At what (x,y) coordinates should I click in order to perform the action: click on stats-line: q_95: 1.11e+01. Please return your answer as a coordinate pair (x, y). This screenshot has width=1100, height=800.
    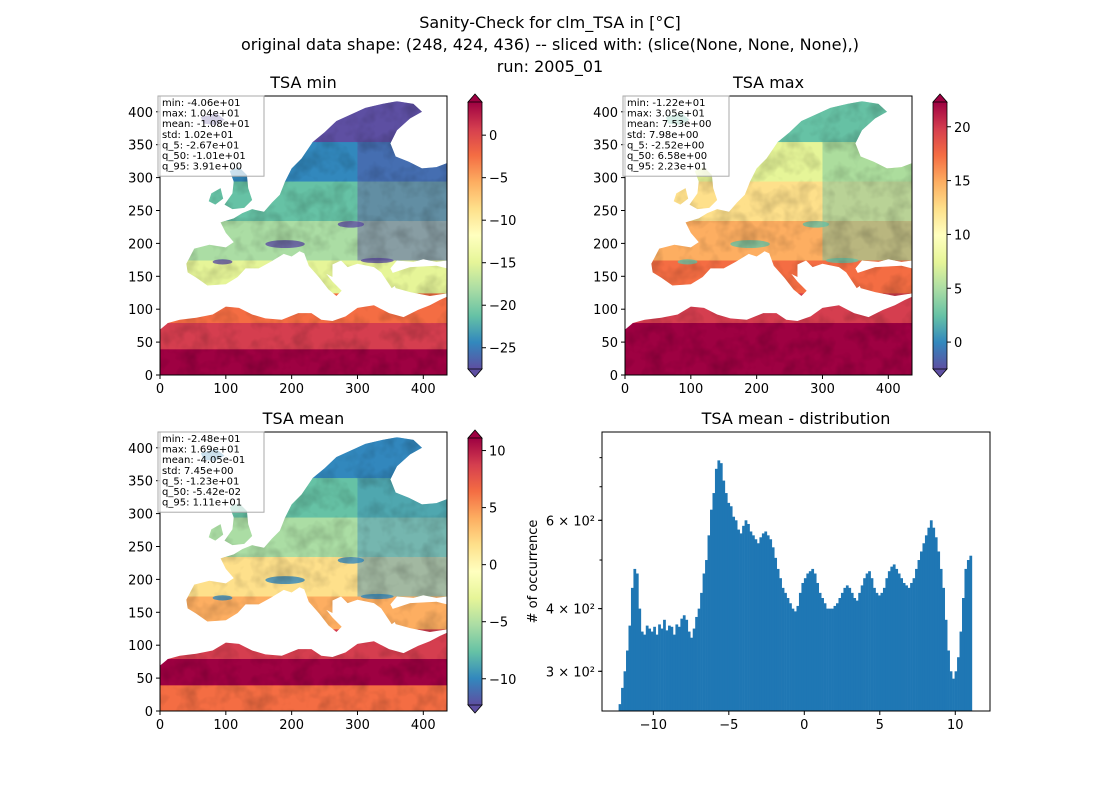
    Looking at the image, I should click on (202, 503).